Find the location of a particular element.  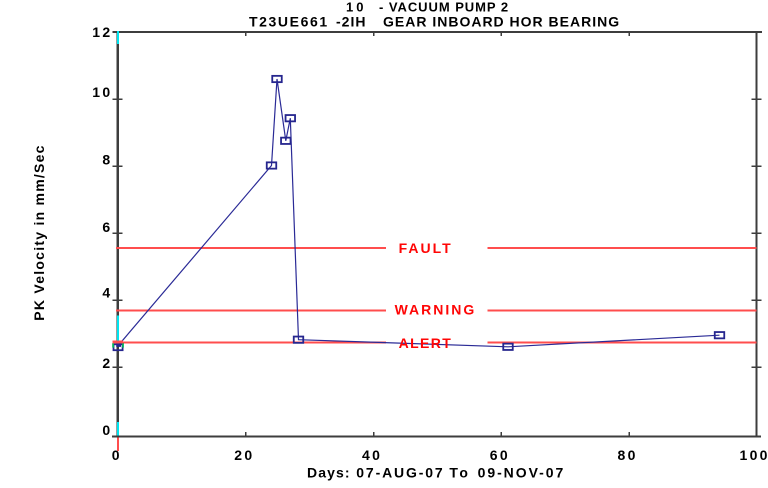

svg-text: 40 is located at coordinates (372, 455).